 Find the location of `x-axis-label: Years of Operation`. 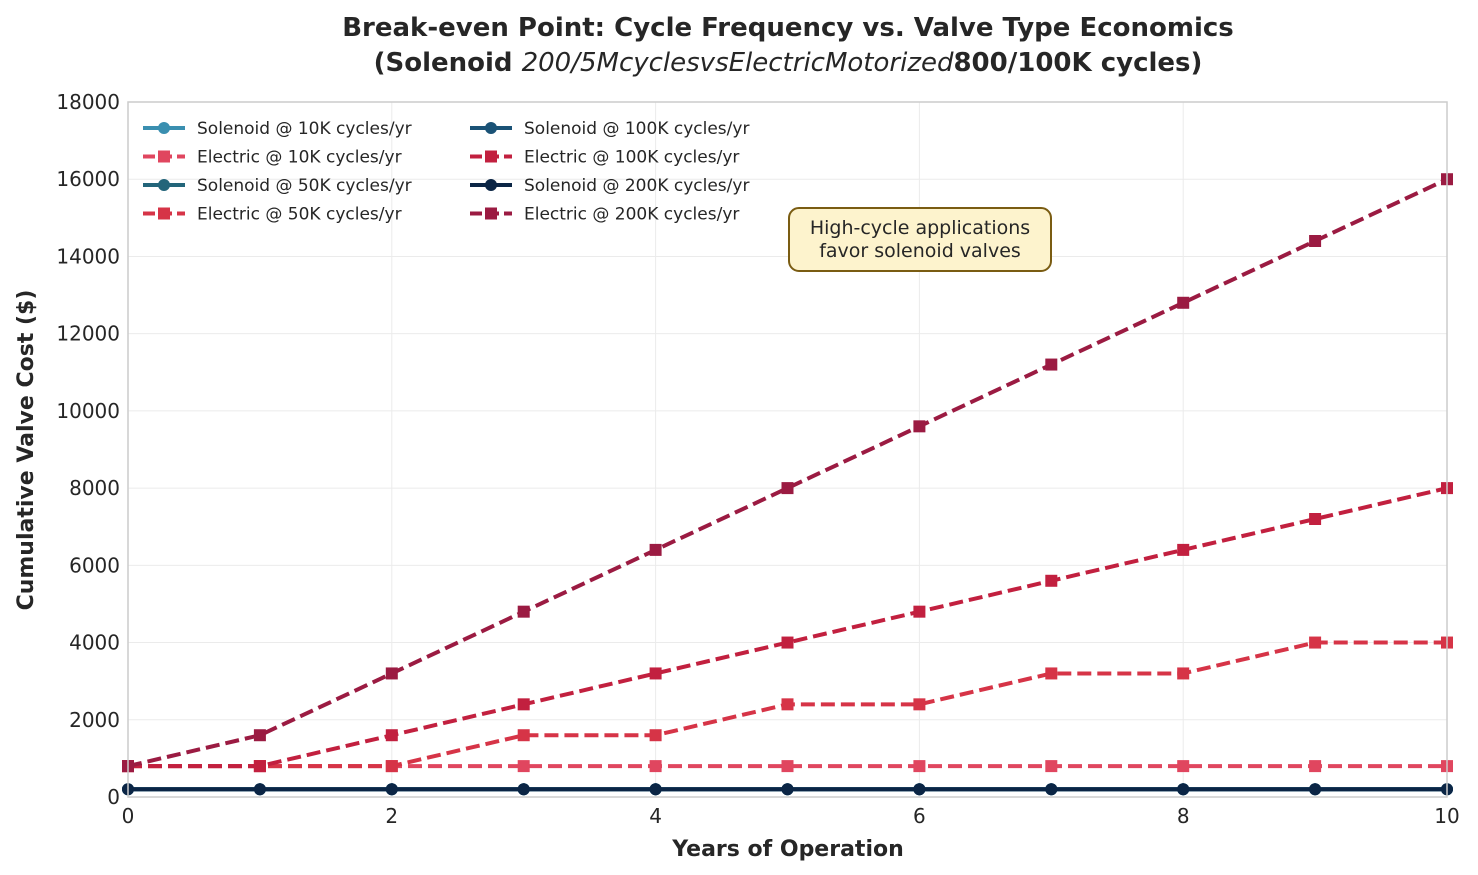

x-axis-label: Years of Operation is located at coordinates (787, 849).